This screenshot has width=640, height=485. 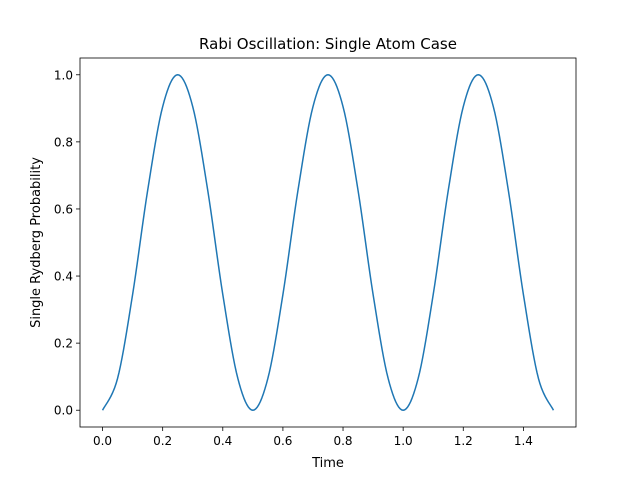 I want to click on x-axis-label: Time, so click(x=327, y=463).